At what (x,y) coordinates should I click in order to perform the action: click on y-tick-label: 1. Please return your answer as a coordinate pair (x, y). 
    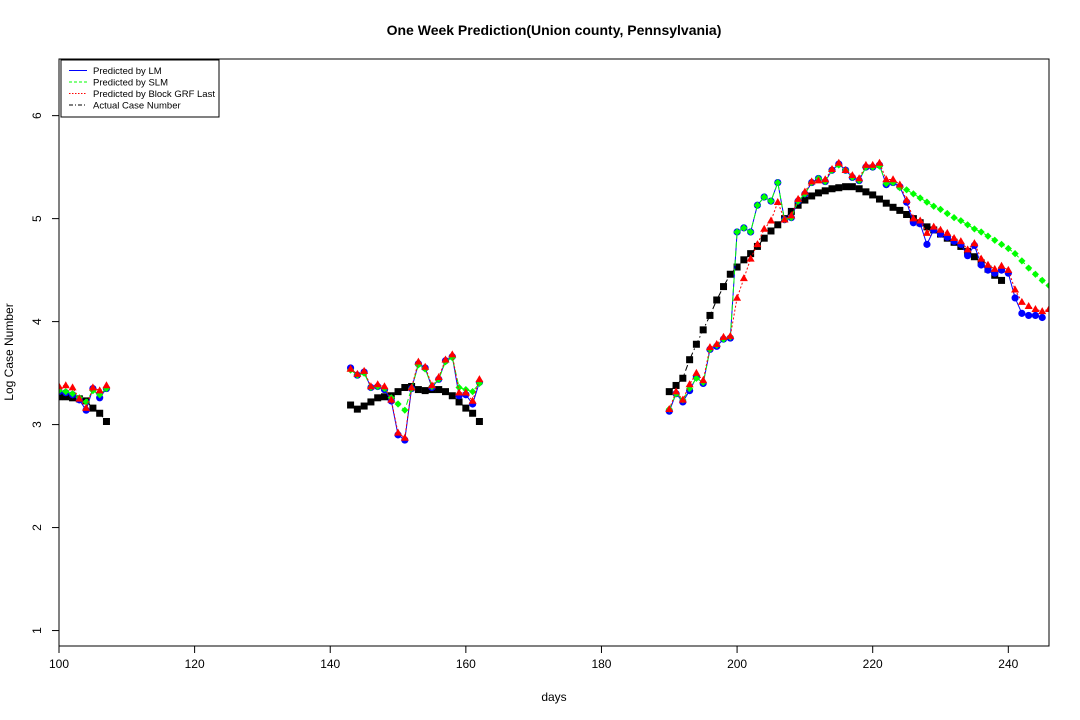
    Looking at the image, I should click on (37, 630).